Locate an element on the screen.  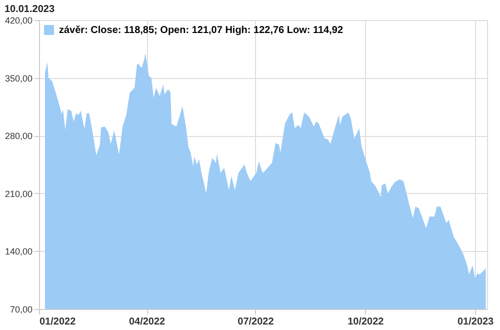
x-tick-label: 07/2022 is located at coordinates (256, 322).